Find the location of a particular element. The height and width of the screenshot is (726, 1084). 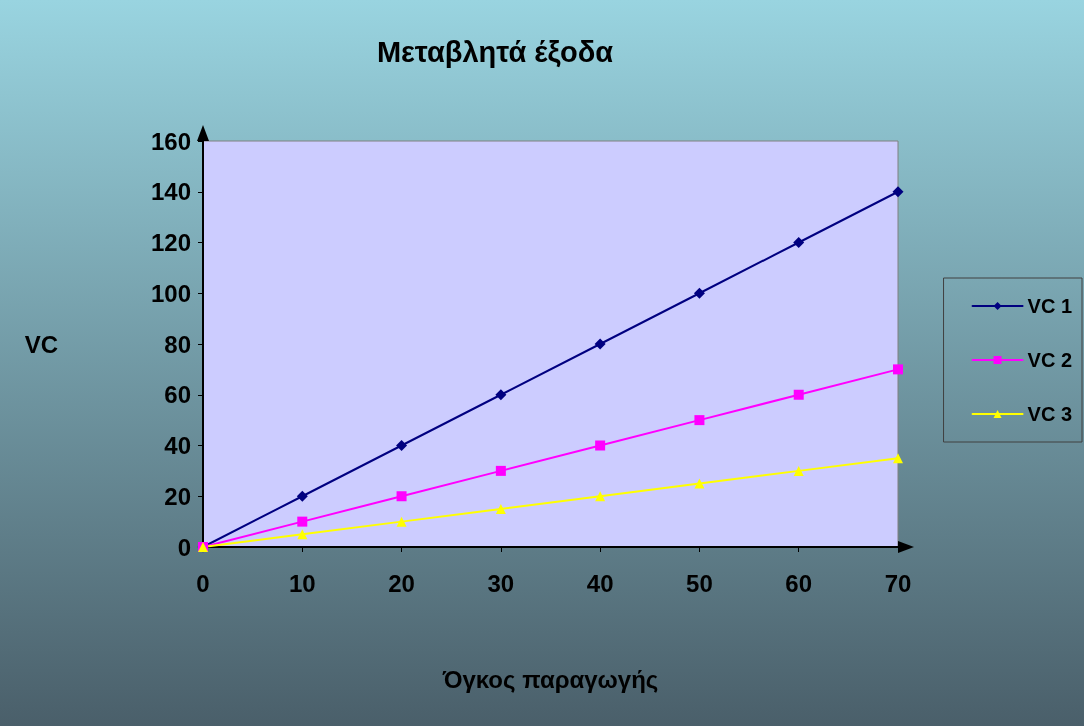

y-tick-label: 20 is located at coordinates (177, 496).